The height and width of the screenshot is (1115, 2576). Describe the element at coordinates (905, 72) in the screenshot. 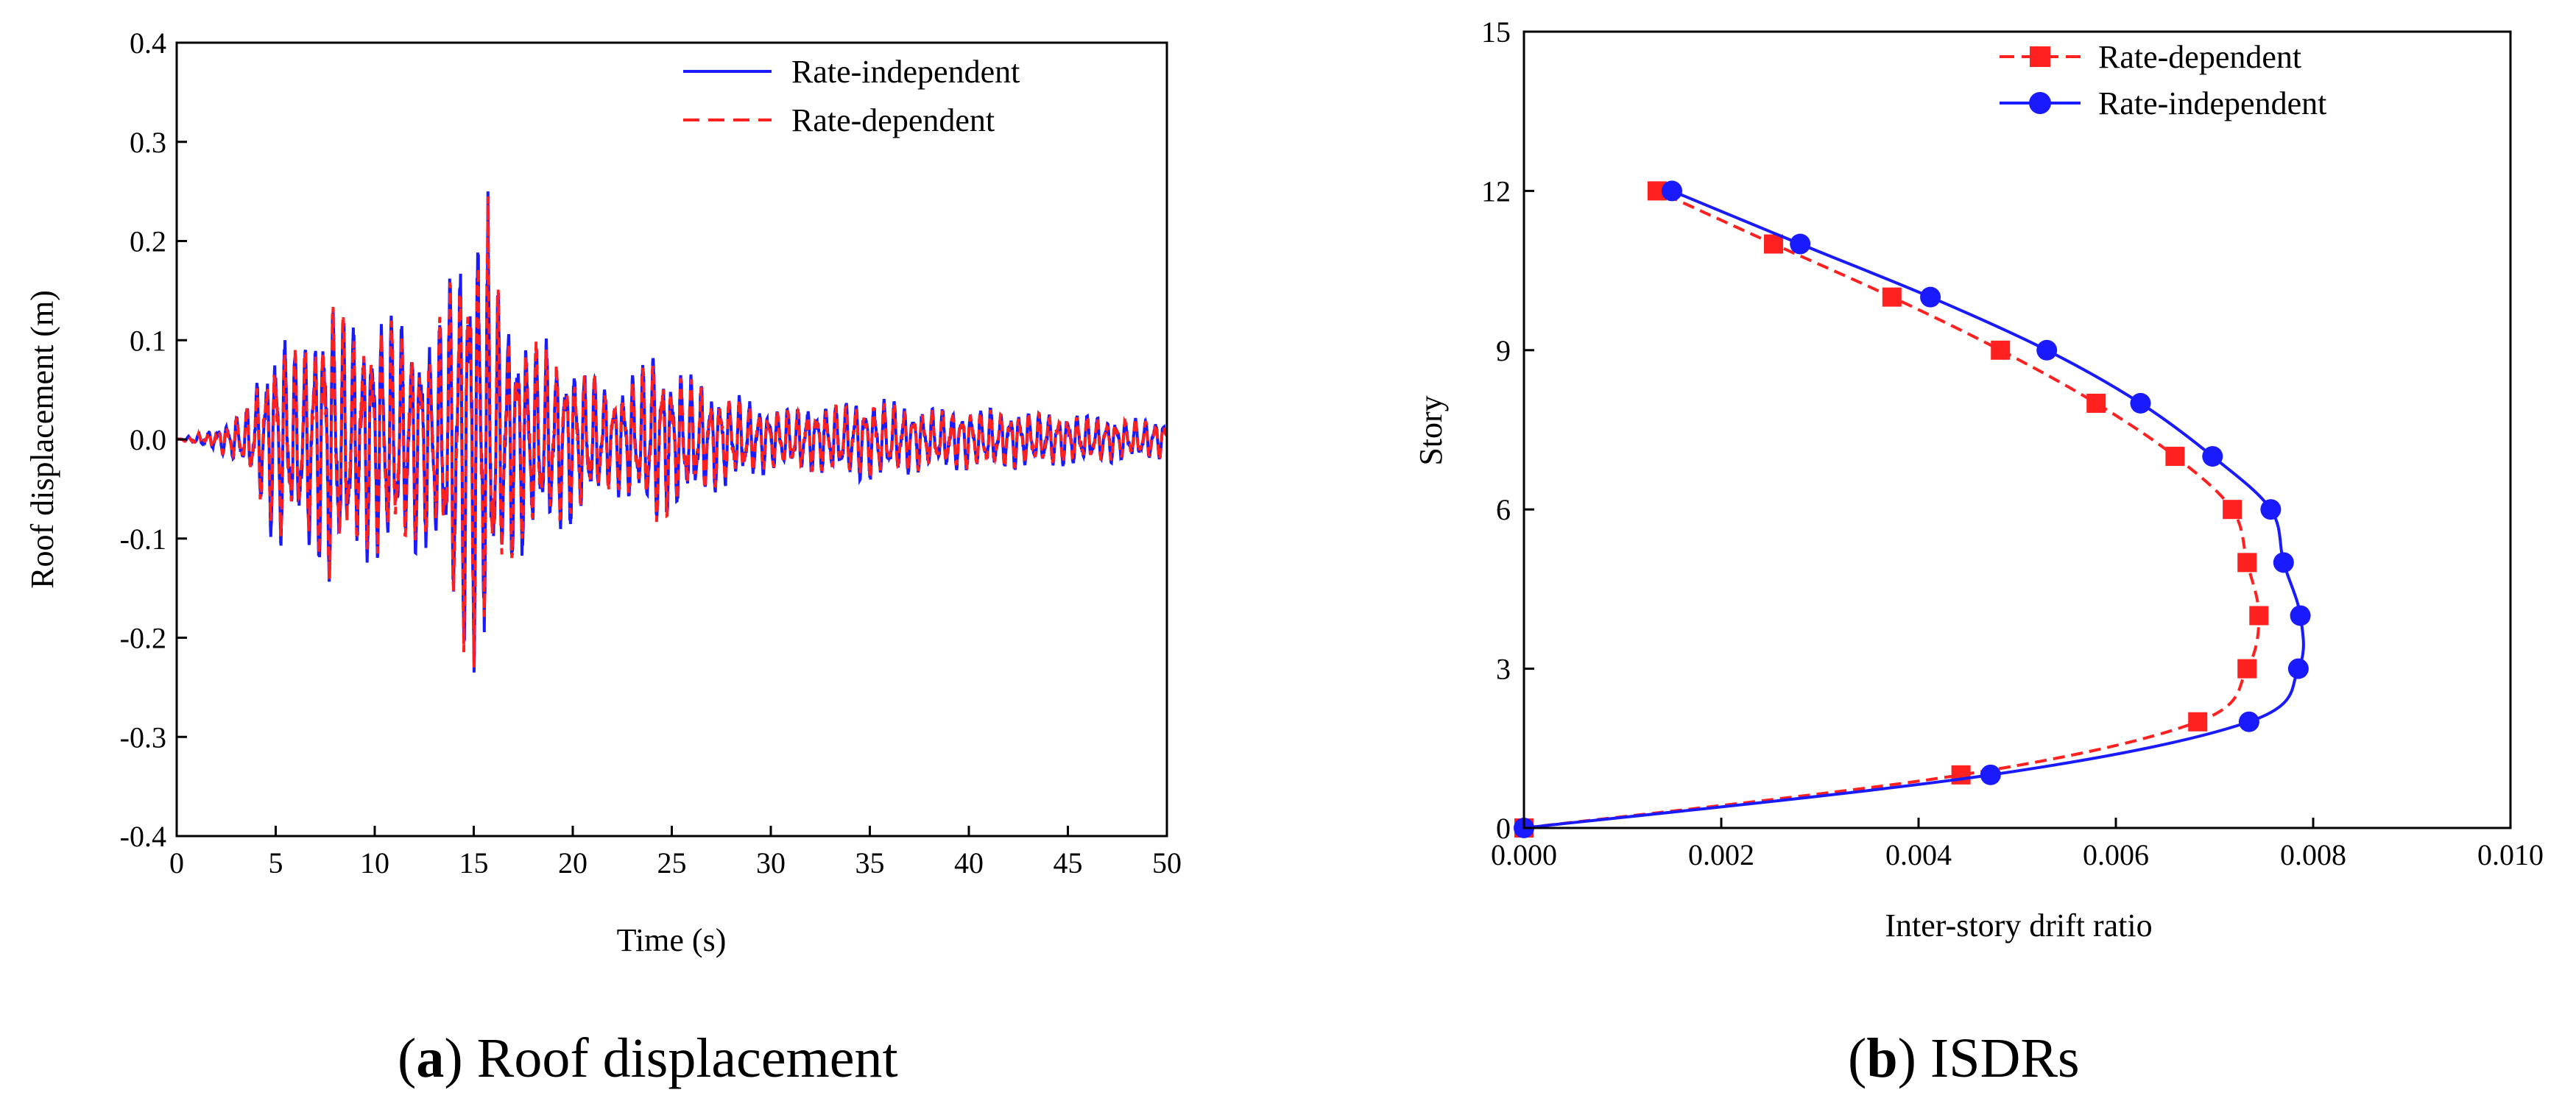

I see `panel-a-legend-label-rate-independent: Rate-independent` at that location.